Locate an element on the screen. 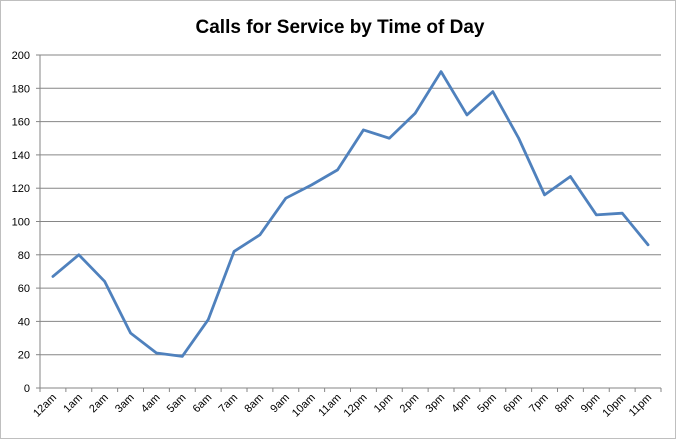  x-tick-label-9am: 9am is located at coordinates (280, 404).